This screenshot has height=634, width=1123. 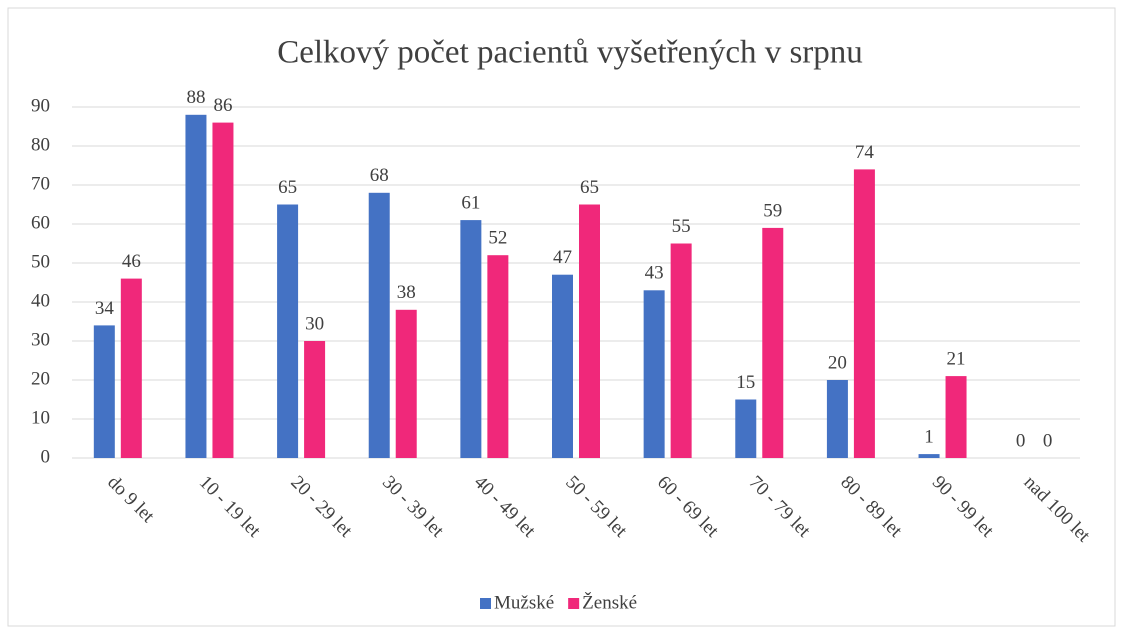 I want to click on data-label: 38, so click(x=406, y=292).